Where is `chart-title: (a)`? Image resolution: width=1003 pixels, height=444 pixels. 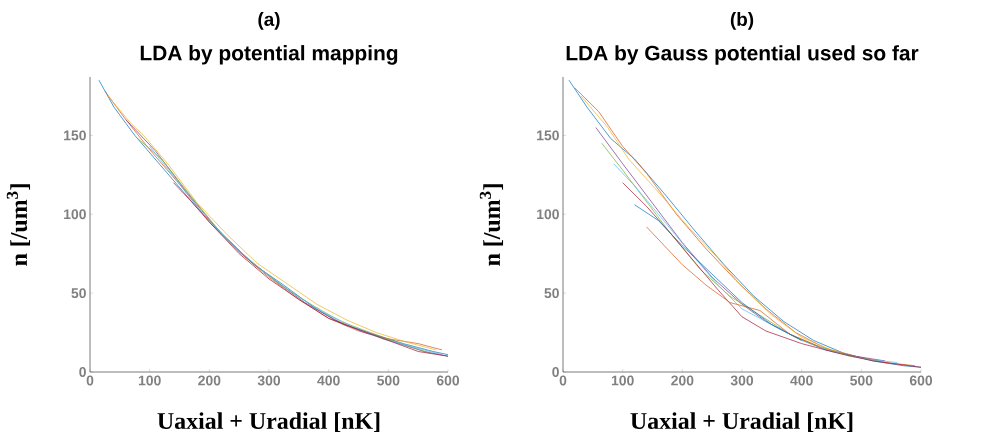 chart-title: (a) is located at coordinates (269, 21).